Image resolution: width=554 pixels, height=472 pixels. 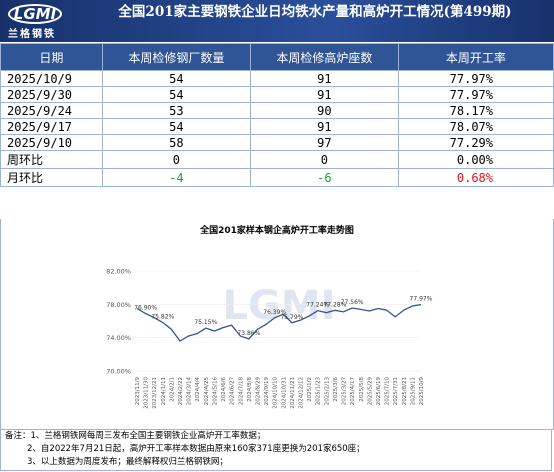 I want to click on x-tick-label: 2025/10/9, so click(x=422, y=391).